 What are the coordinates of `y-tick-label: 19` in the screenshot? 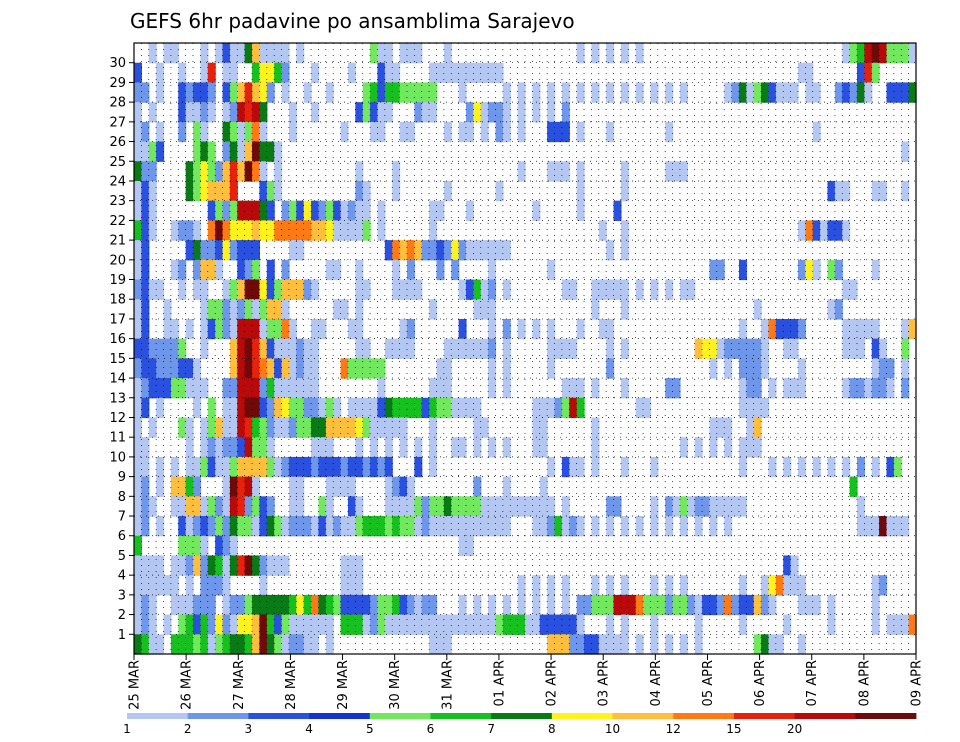 It's located at (117, 280).